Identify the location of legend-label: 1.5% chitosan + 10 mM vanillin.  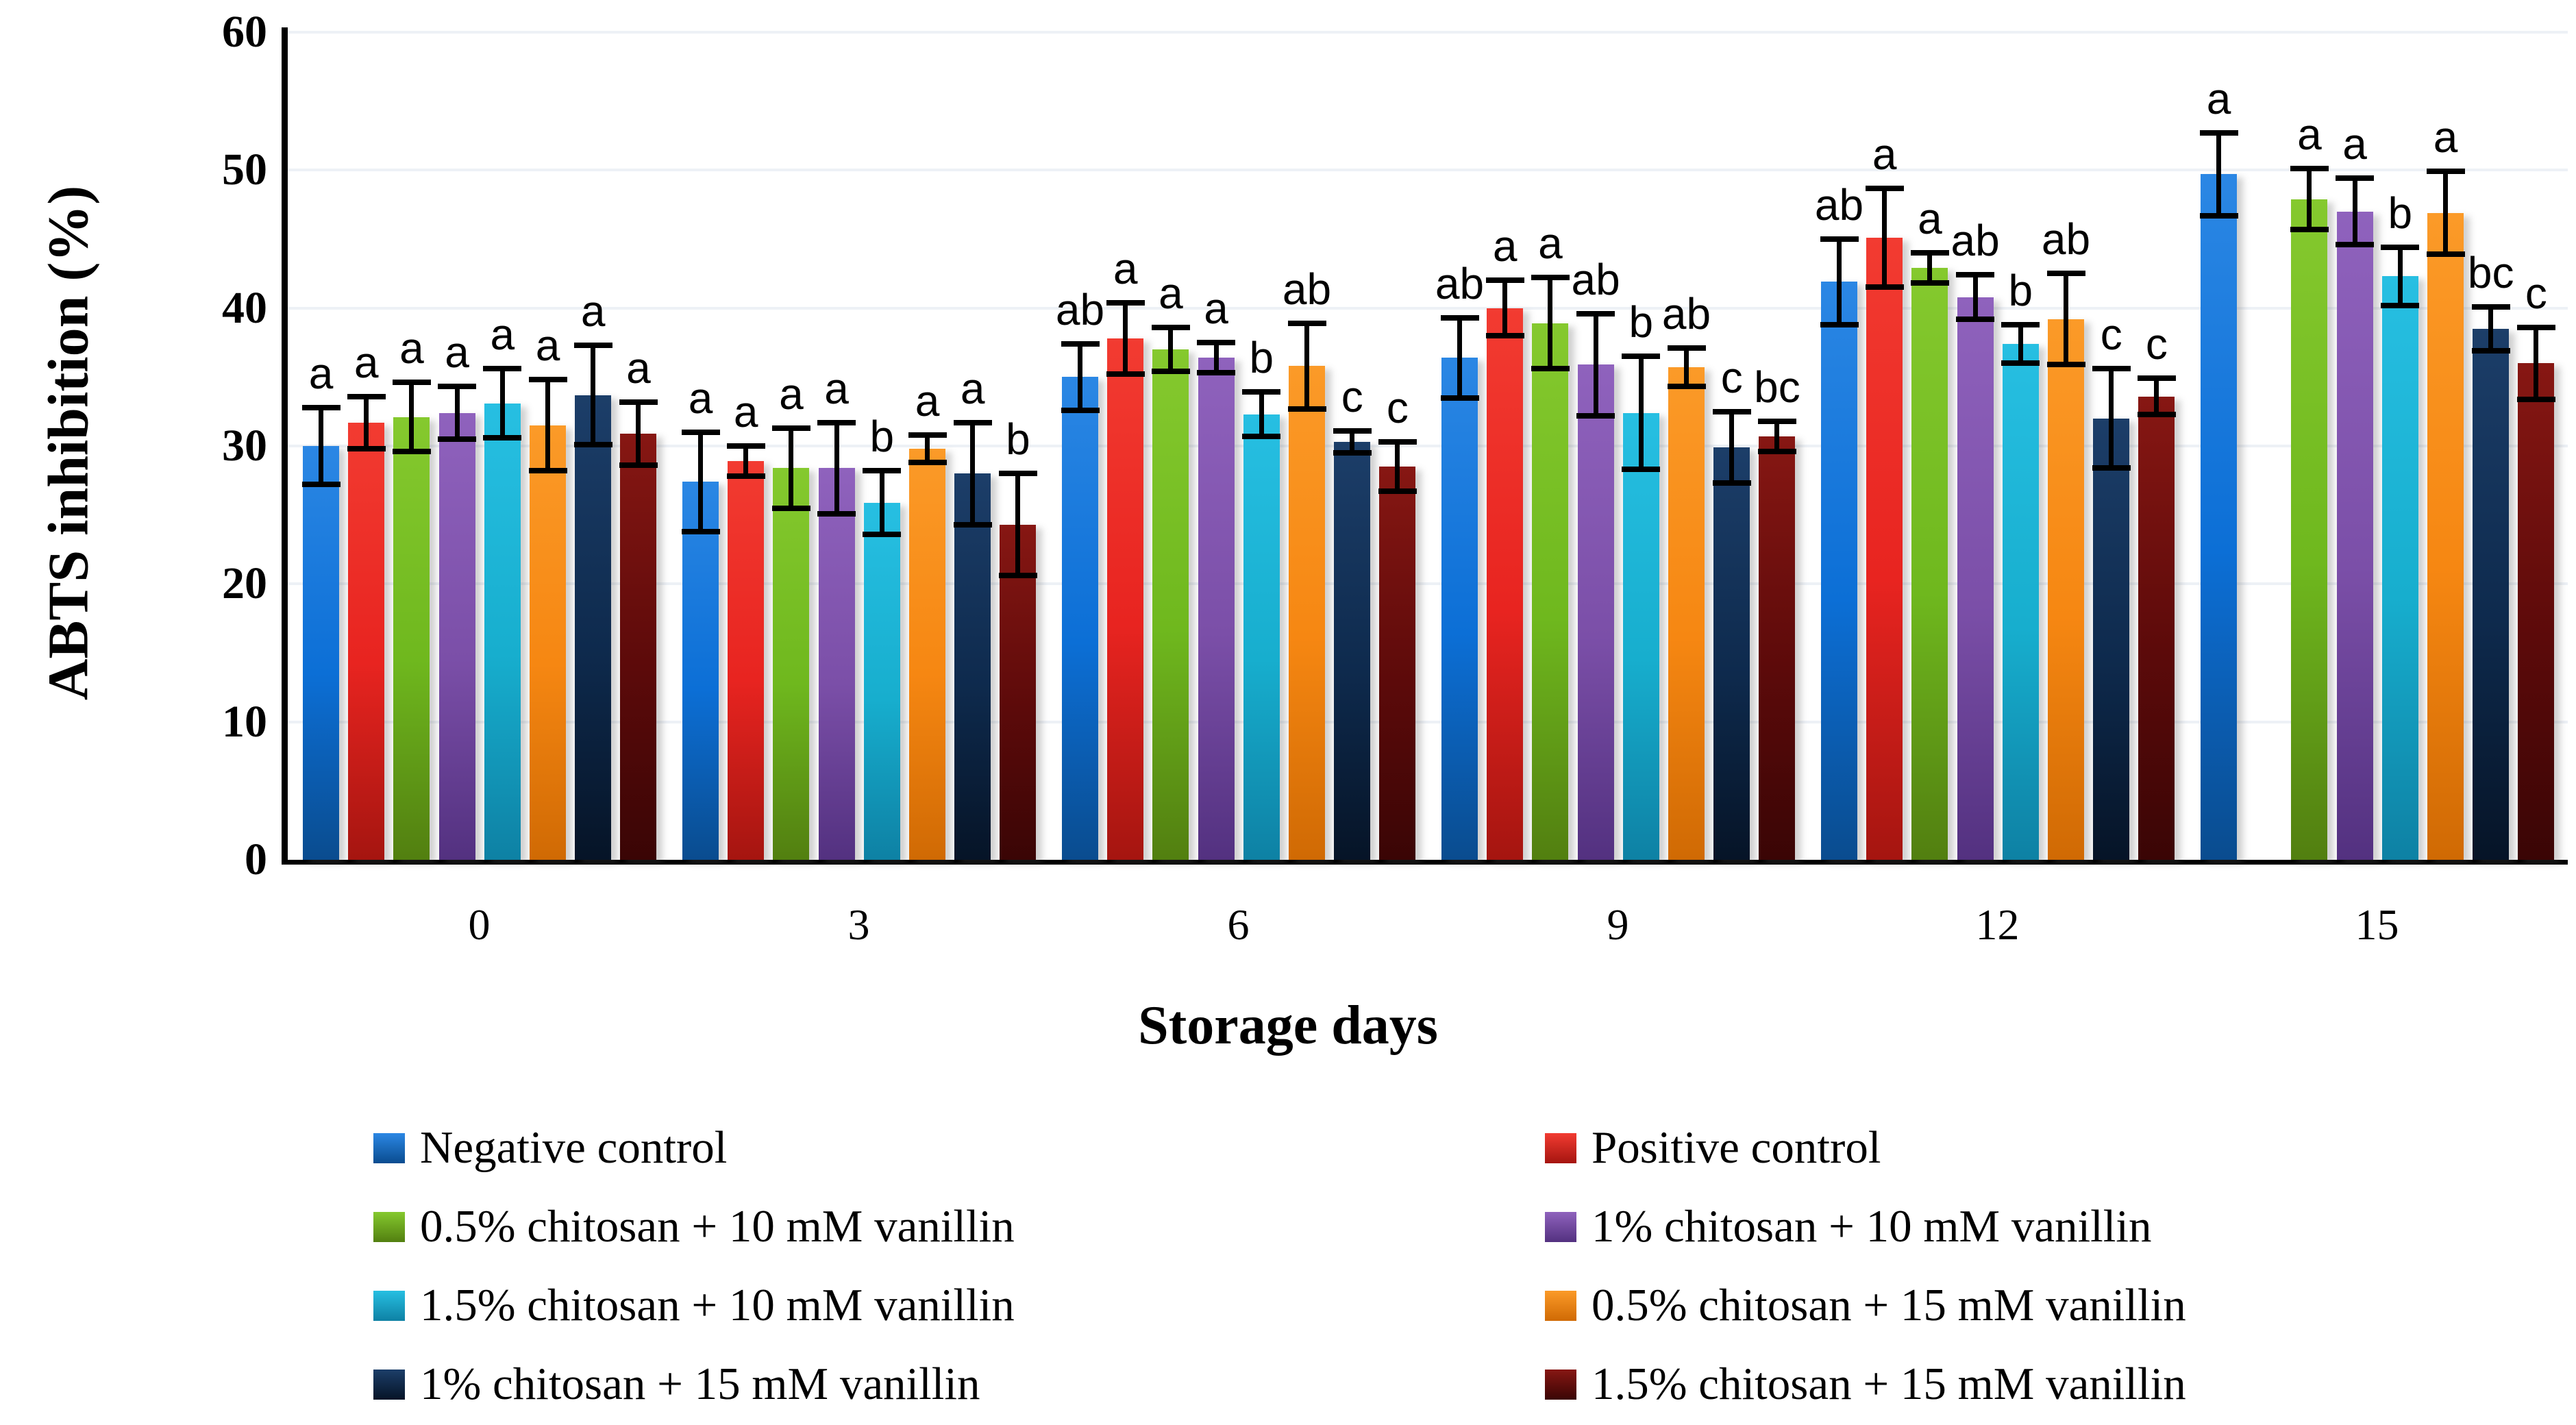
(717, 1305).